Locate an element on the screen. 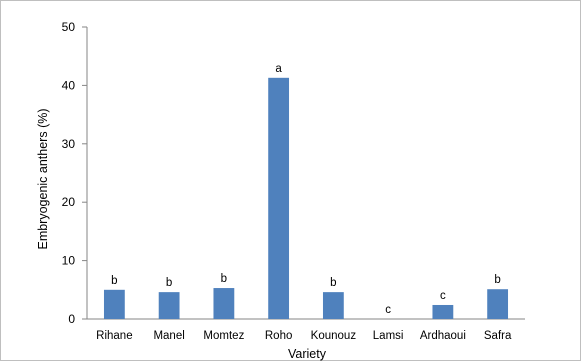 The image size is (581, 362). y-tick-label: 0 is located at coordinates (71, 319).